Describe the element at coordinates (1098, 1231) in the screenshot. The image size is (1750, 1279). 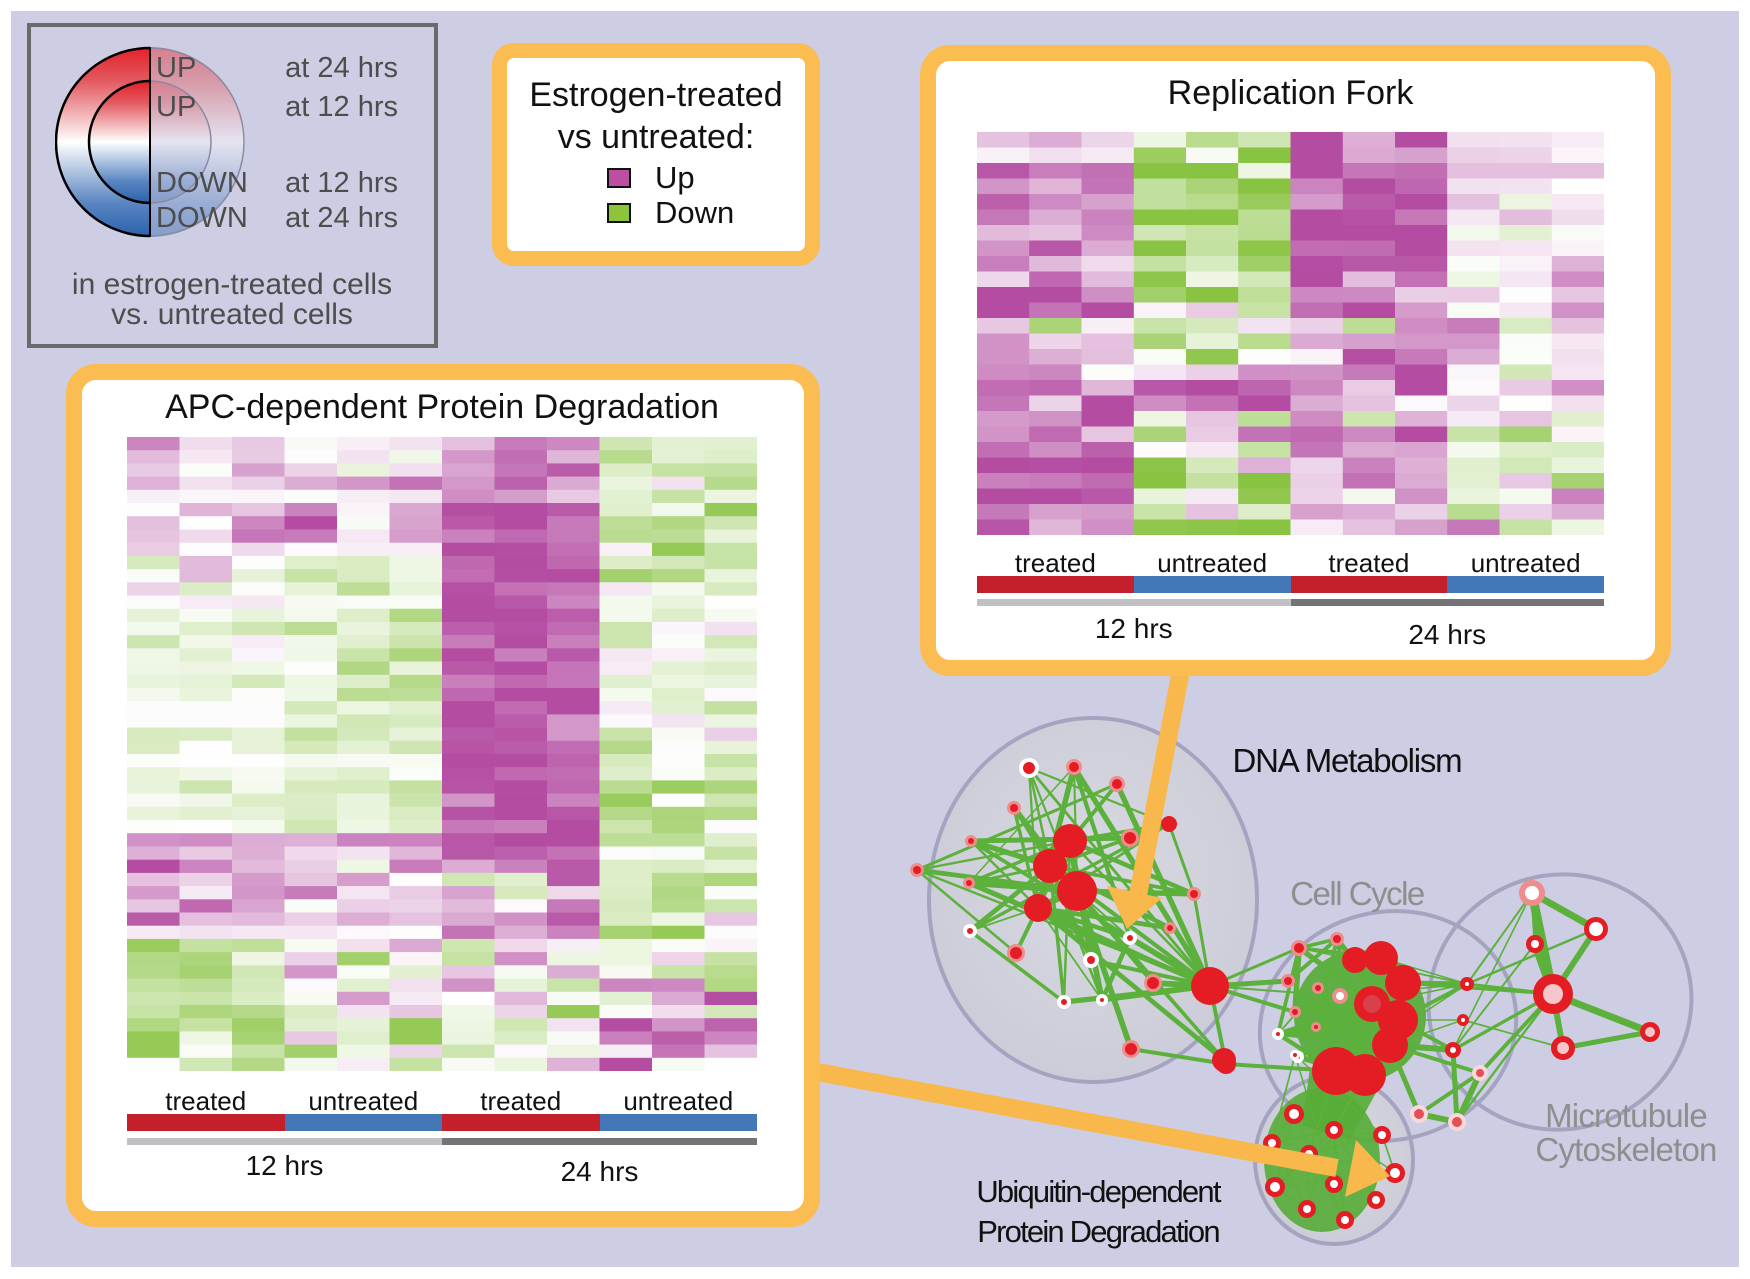
I see `svg-text: Protein Degradation` at that location.